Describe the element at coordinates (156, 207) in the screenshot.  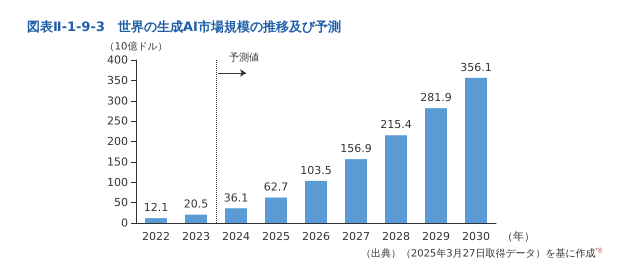
I see `data-label: 12.1` at that location.